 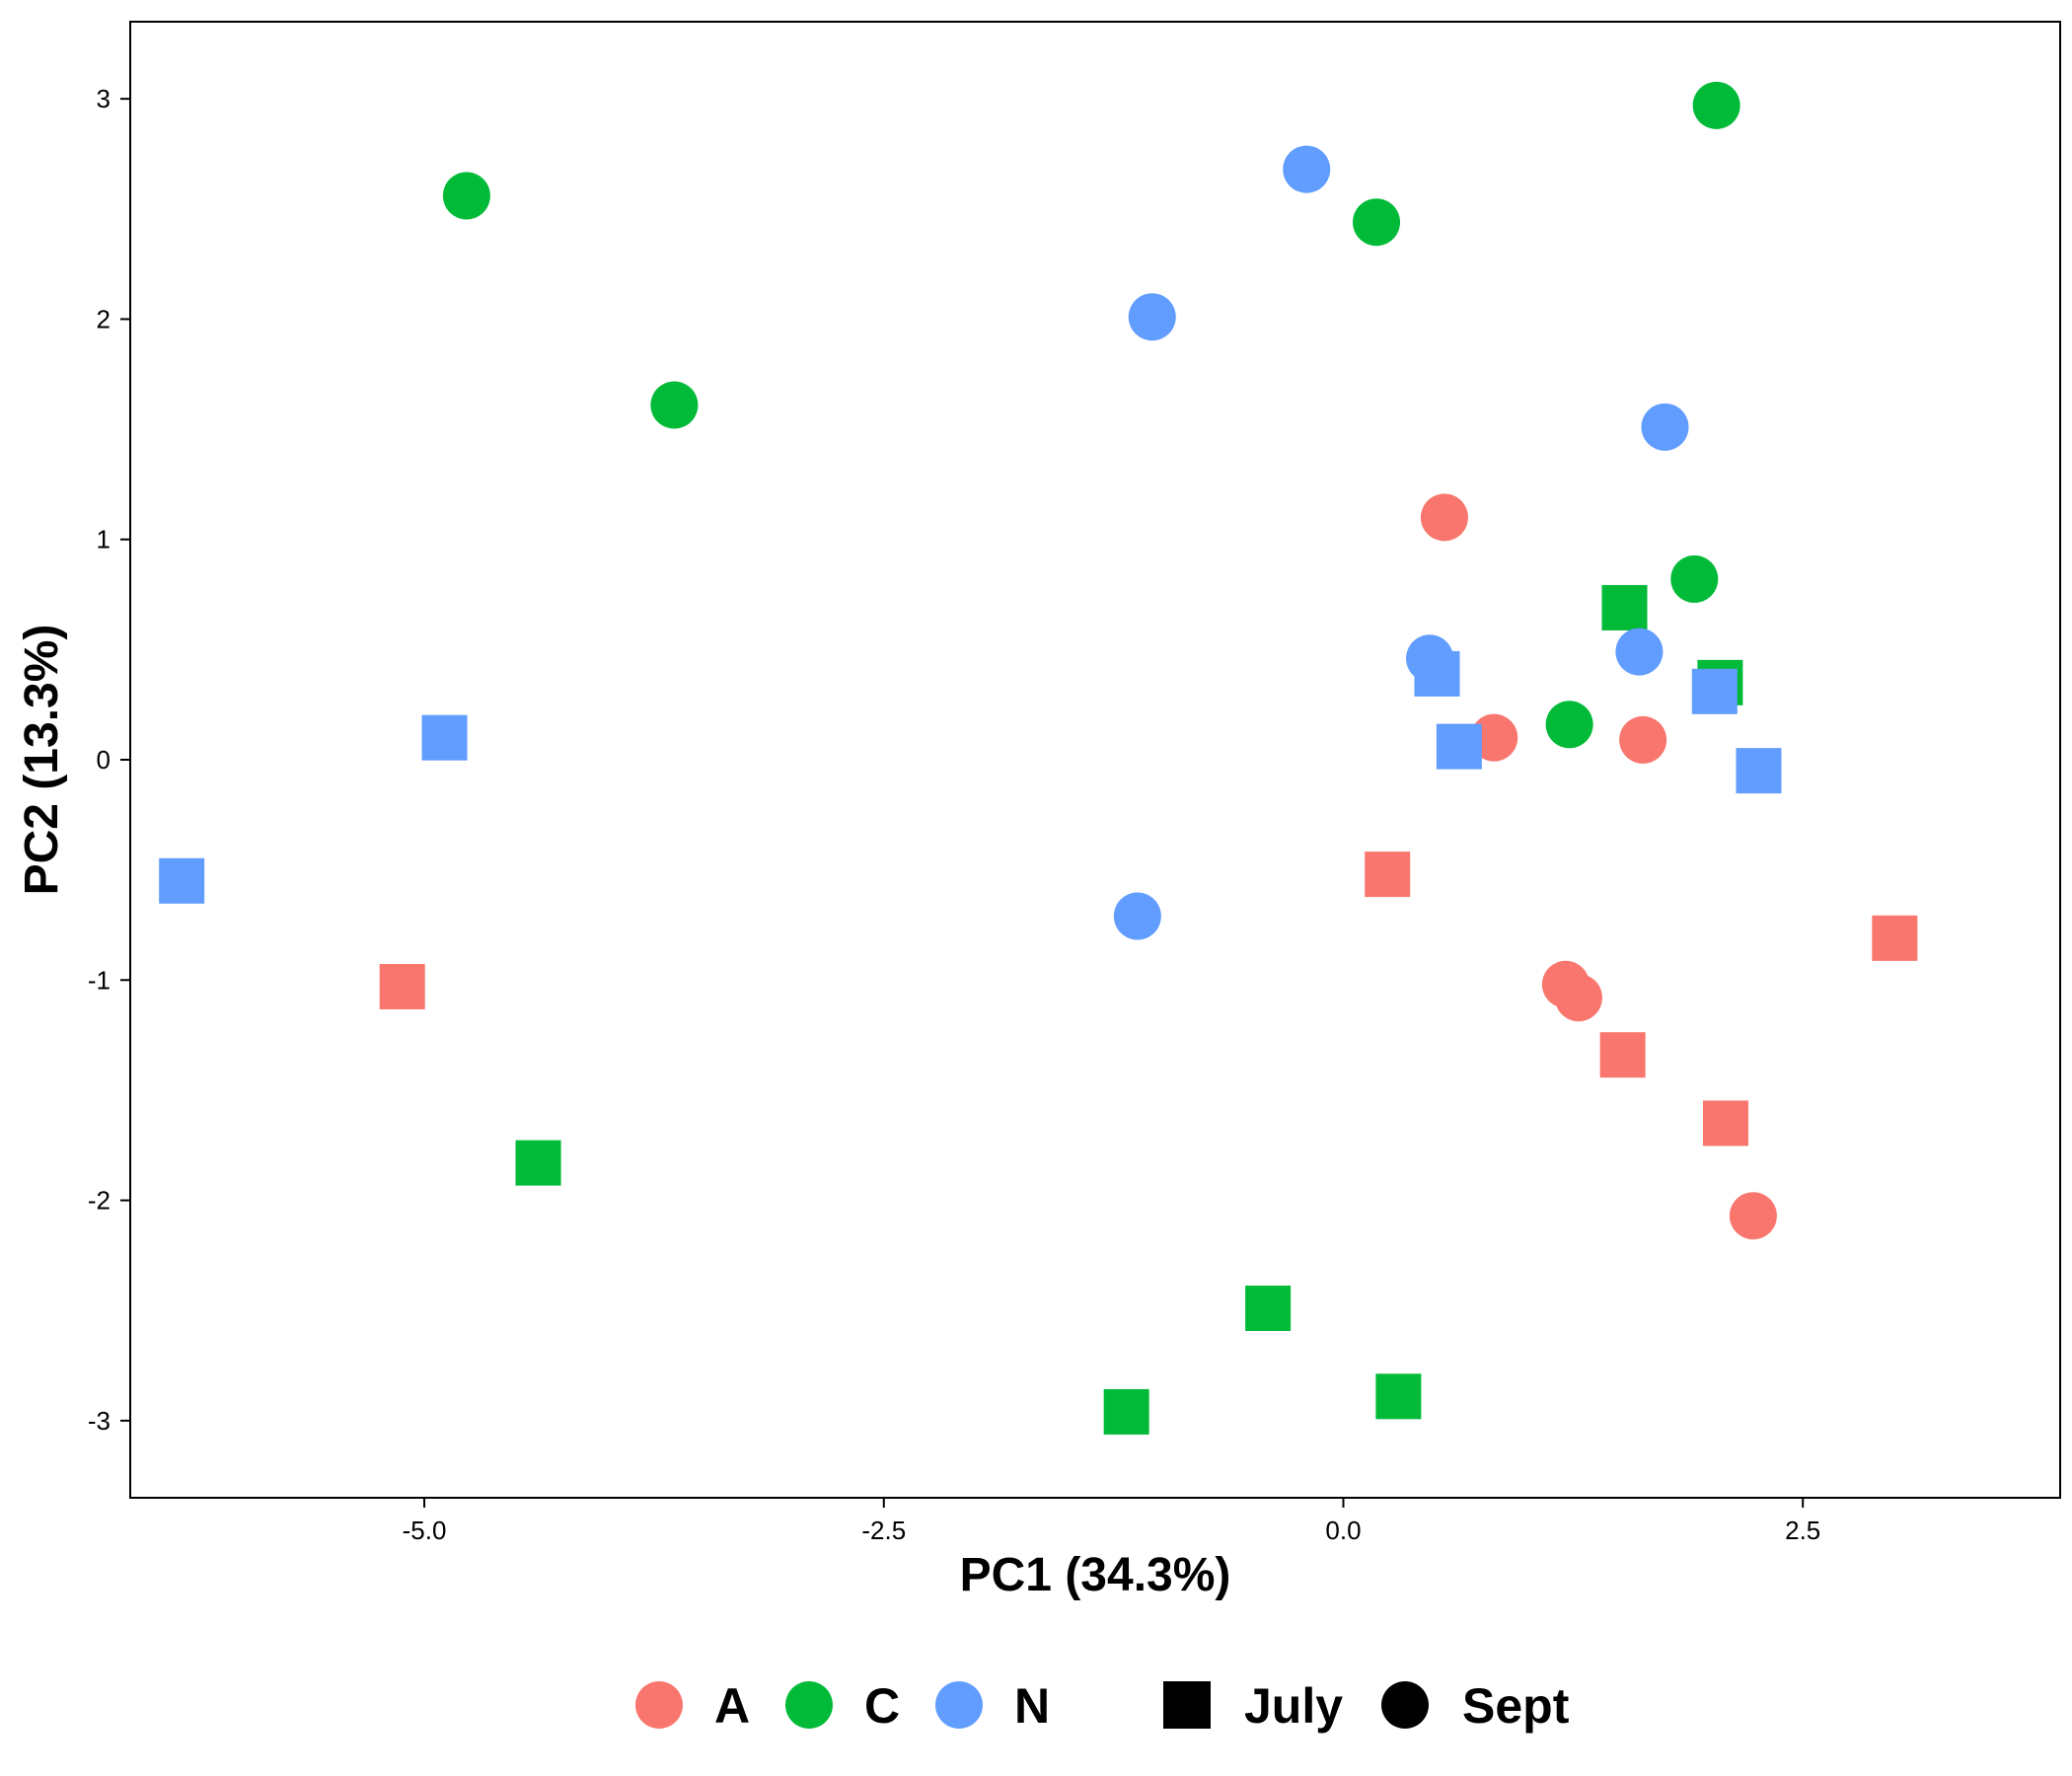 I want to click on legend-key-a, so click(x=659, y=1705).